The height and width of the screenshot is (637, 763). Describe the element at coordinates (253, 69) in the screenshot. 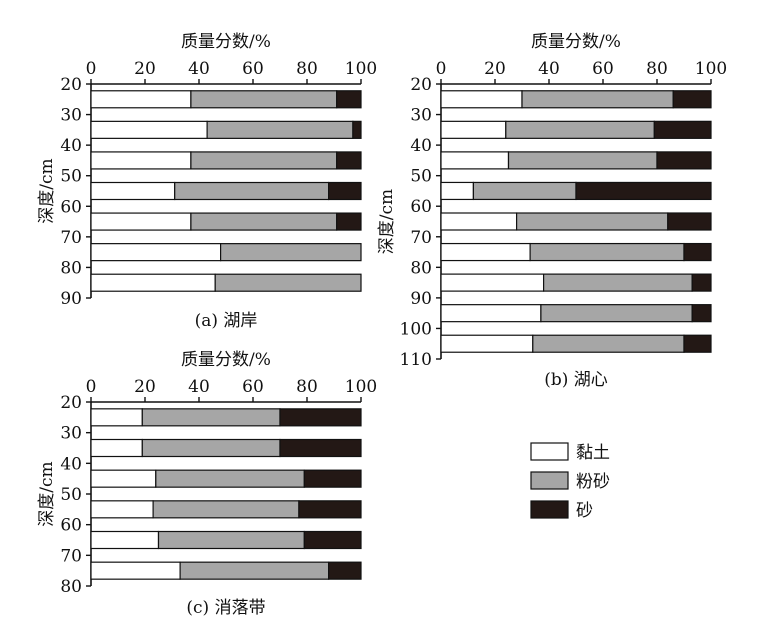

I see `x-tick-label-a-3: 60` at that location.